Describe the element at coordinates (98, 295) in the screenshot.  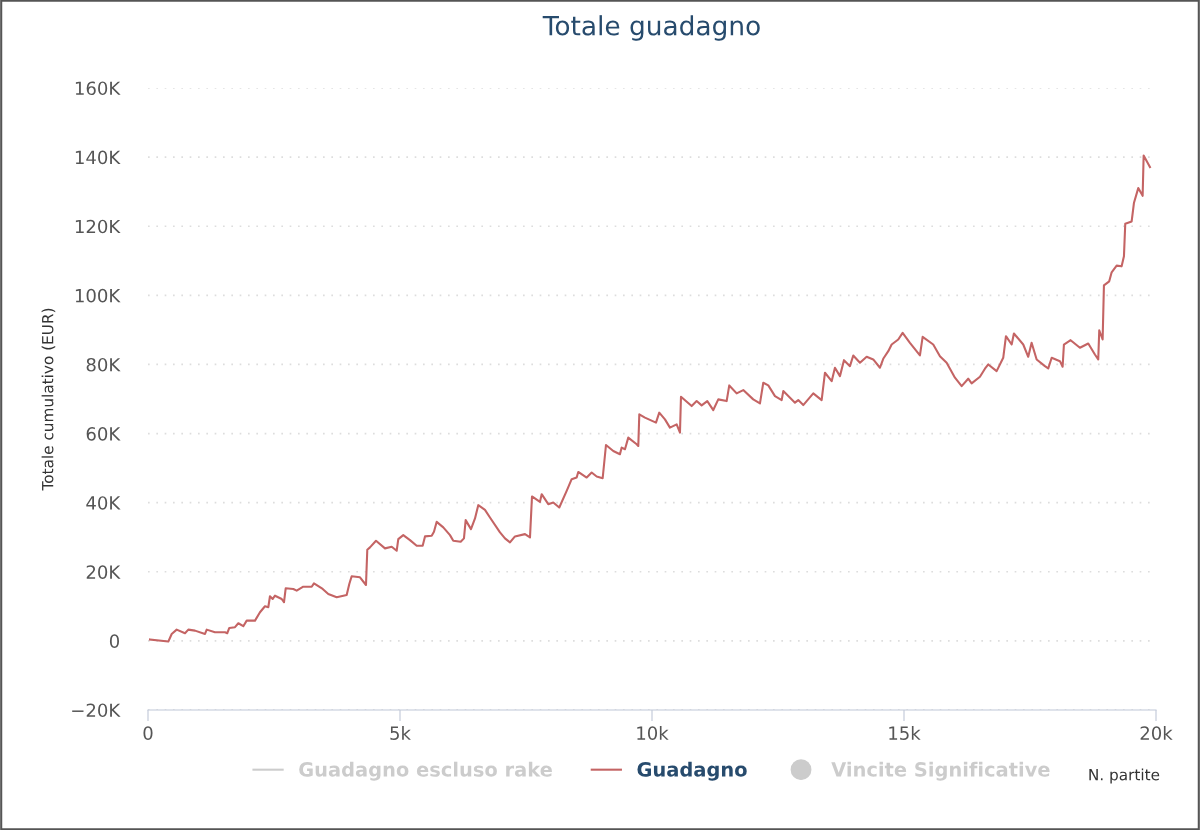
I see `y-tick-label: 100K` at that location.